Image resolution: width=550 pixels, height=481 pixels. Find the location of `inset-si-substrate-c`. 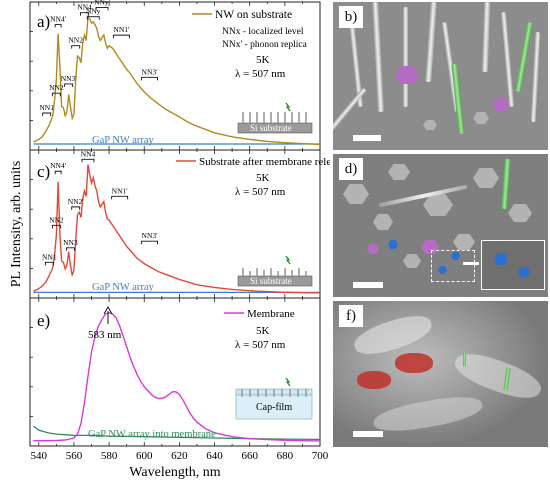

inset-si-substrate-c is located at coordinates (275, 271).